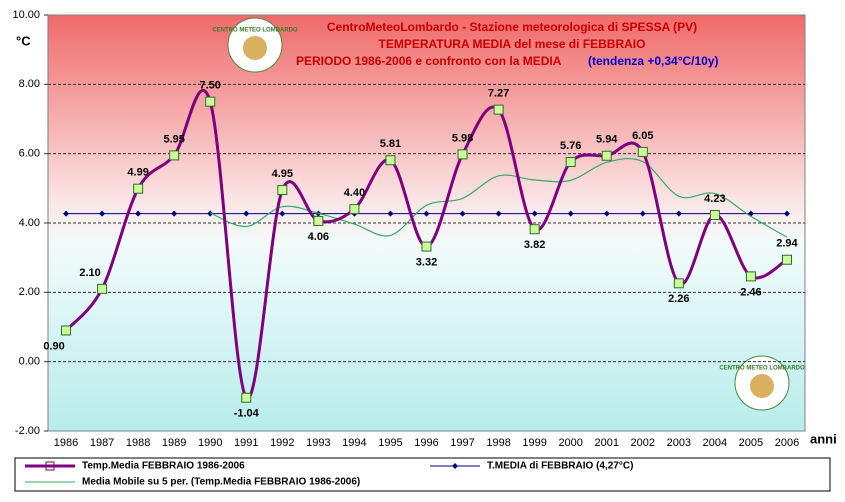 Image resolution: width=845 pixels, height=502 pixels. What do you see at coordinates (89, 273) in the screenshot?
I see `data-label: 2.10` at bounding box center [89, 273].